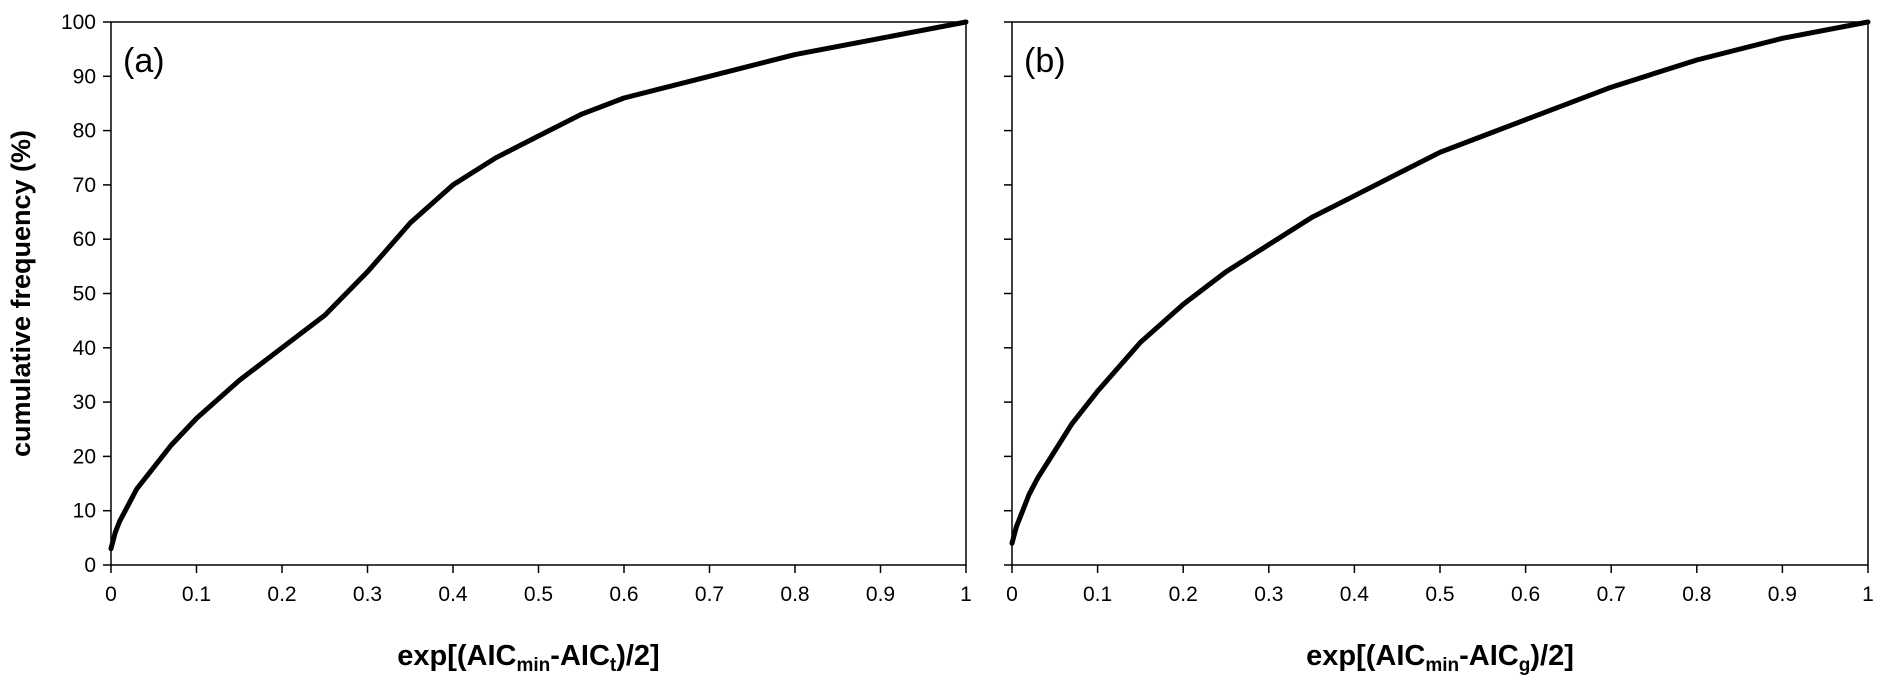 Image resolution: width=1880 pixels, height=687 pixels. I want to click on y-tick-label: 20, so click(84, 456).